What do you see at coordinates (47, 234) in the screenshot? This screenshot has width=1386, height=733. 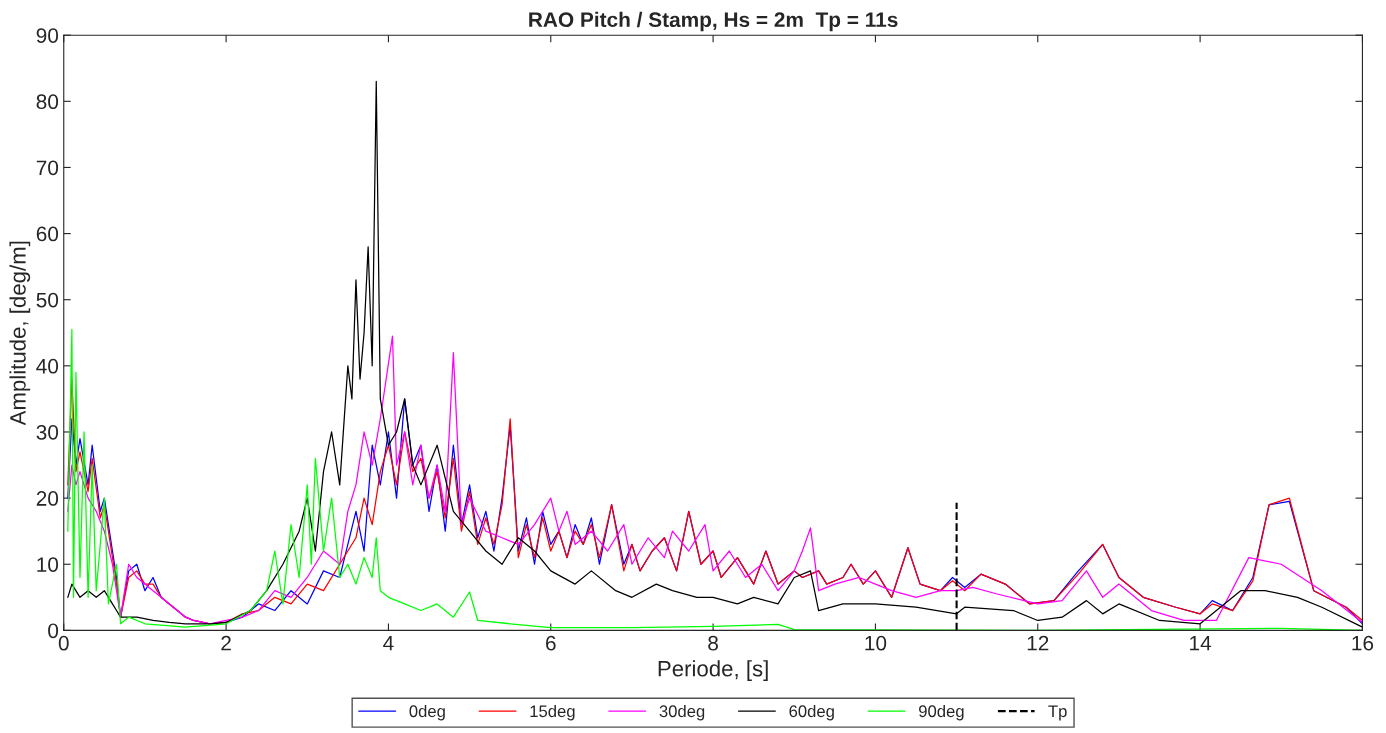 I see `y-tick-label: 60` at bounding box center [47, 234].